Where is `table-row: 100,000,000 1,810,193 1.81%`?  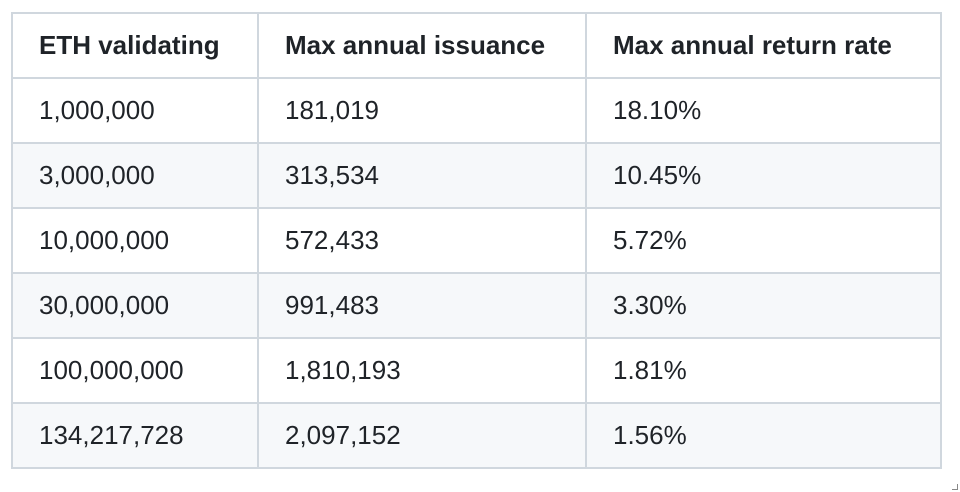 table-row: 100,000,000 1,810,193 1.81% is located at coordinates (476, 370).